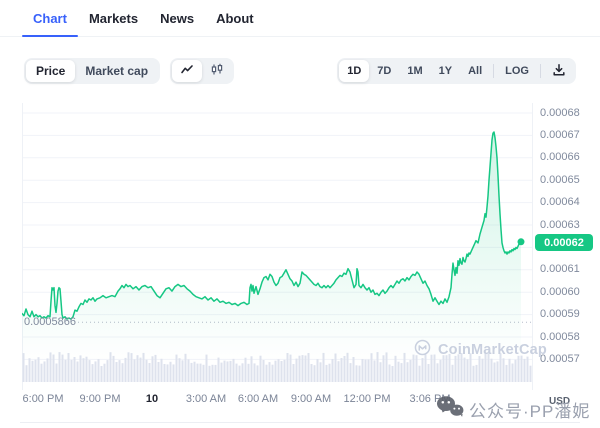 The height and width of the screenshot is (428, 600). I want to click on range-1y-button: 1Y, so click(445, 71).